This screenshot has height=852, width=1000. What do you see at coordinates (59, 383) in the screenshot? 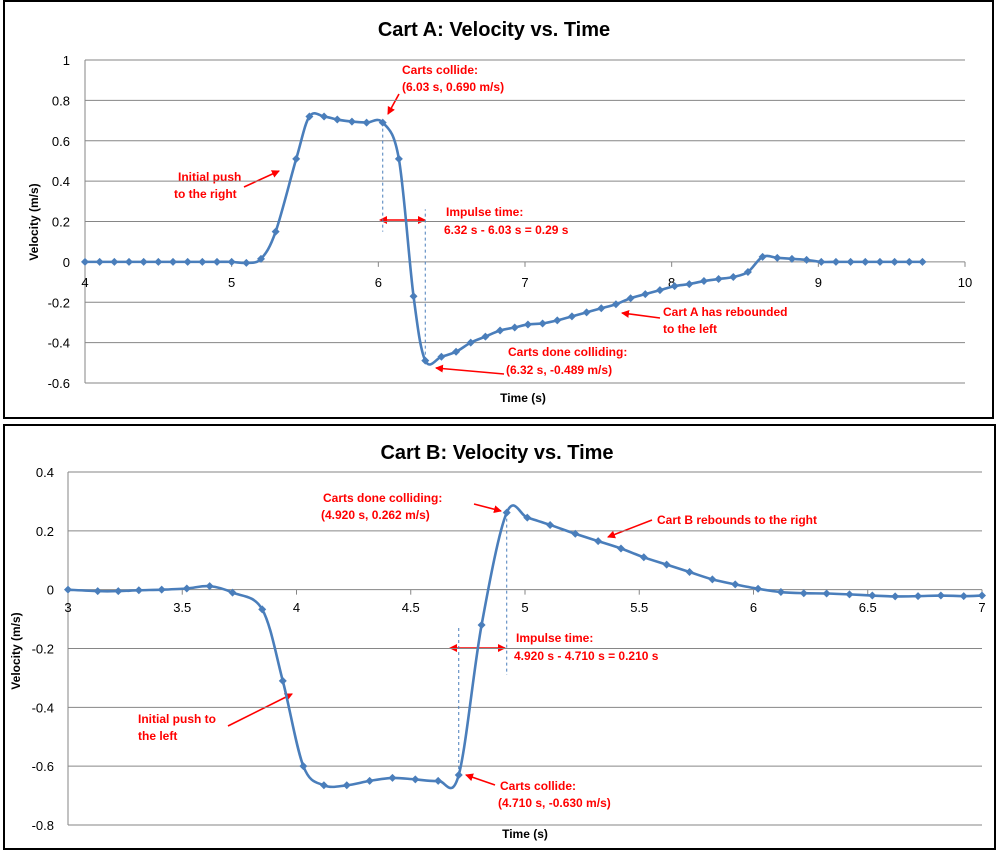
I see `cart-a-y-tick-label: -0.6` at bounding box center [59, 383].